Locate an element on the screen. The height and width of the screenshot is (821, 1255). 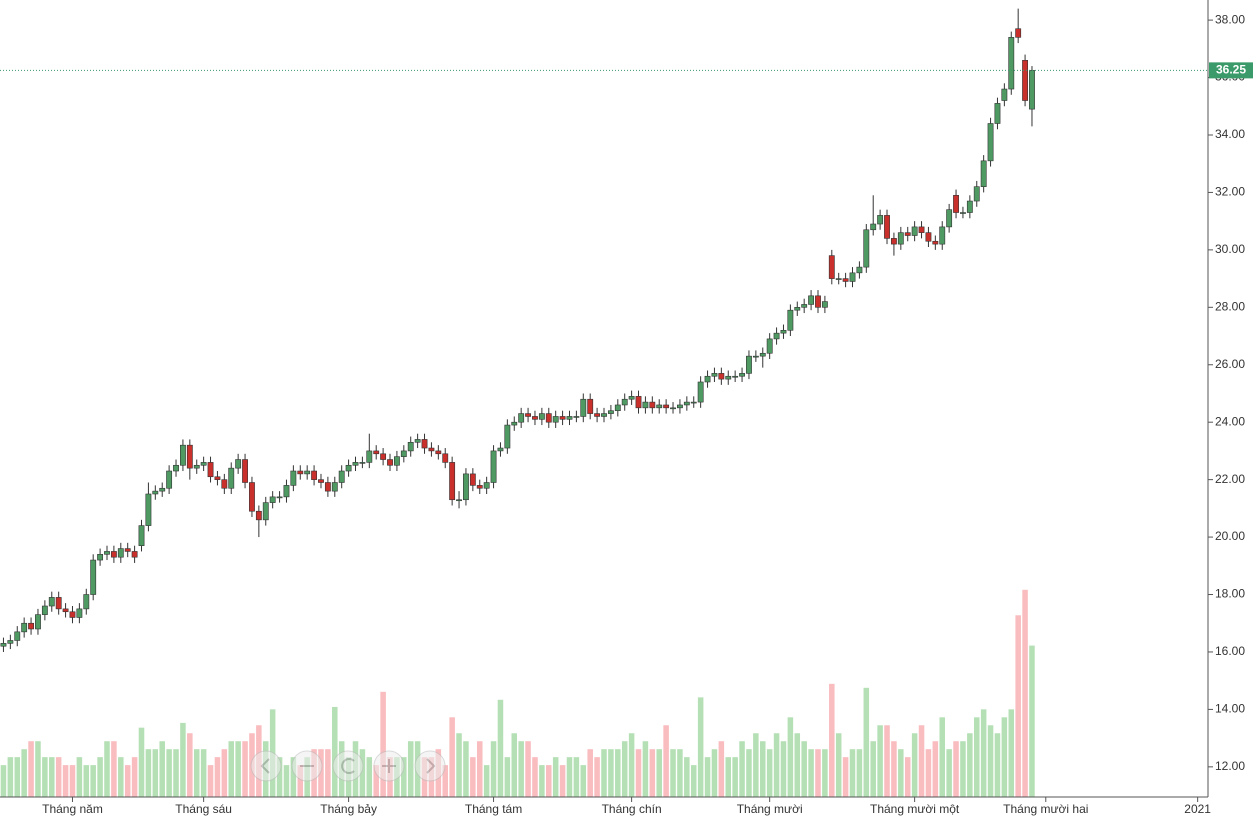
nav-left-icon is located at coordinates (265, 766).